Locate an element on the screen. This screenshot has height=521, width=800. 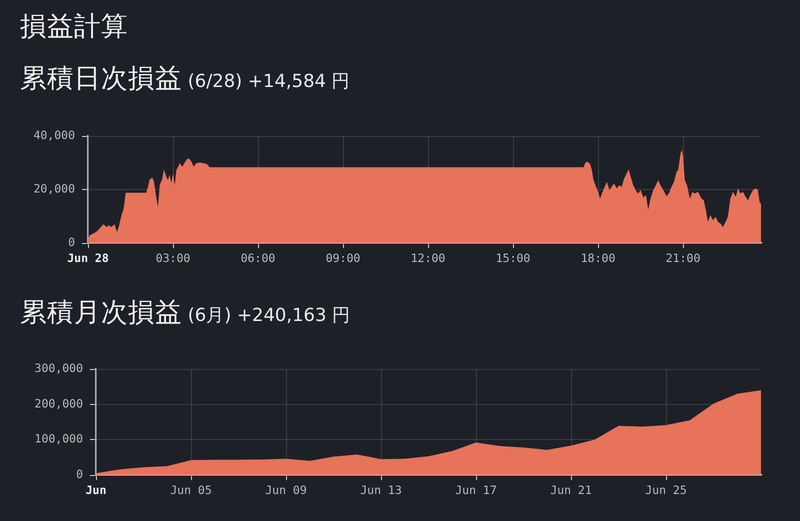
x-tick-label: 09:00 is located at coordinates (343, 257).